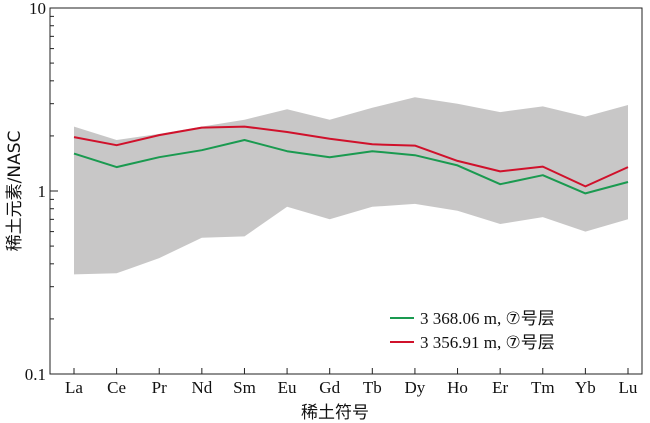 The width and height of the screenshot is (650, 423). I want to click on y-axis: 0.1 1 10, so click(41, 192).